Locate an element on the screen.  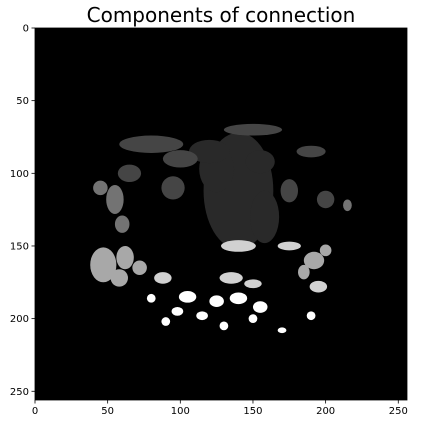
x-tick-label: 0 is located at coordinates (35, 411).